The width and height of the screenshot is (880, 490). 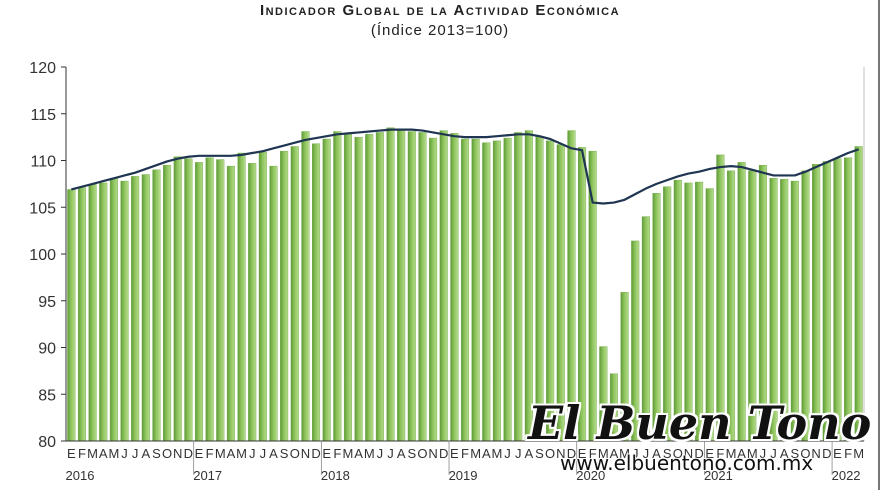 I want to click on year-label: 2019, so click(x=463, y=475).